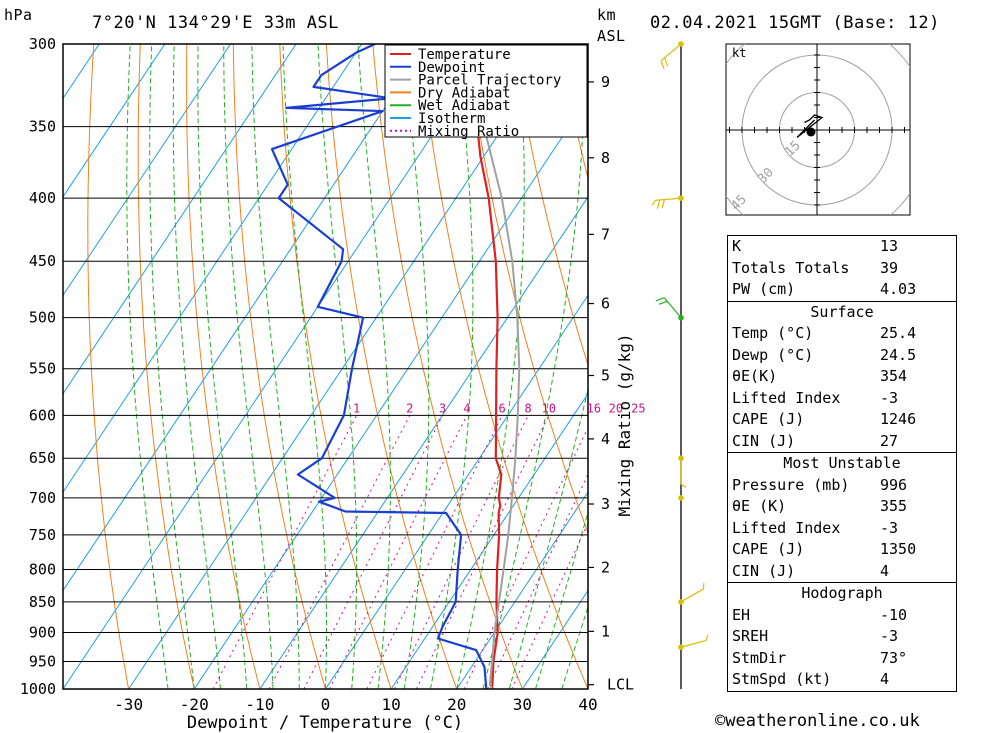 The height and width of the screenshot is (733, 1000). I want to click on asl-unit-label: ASL, so click(611, 36).